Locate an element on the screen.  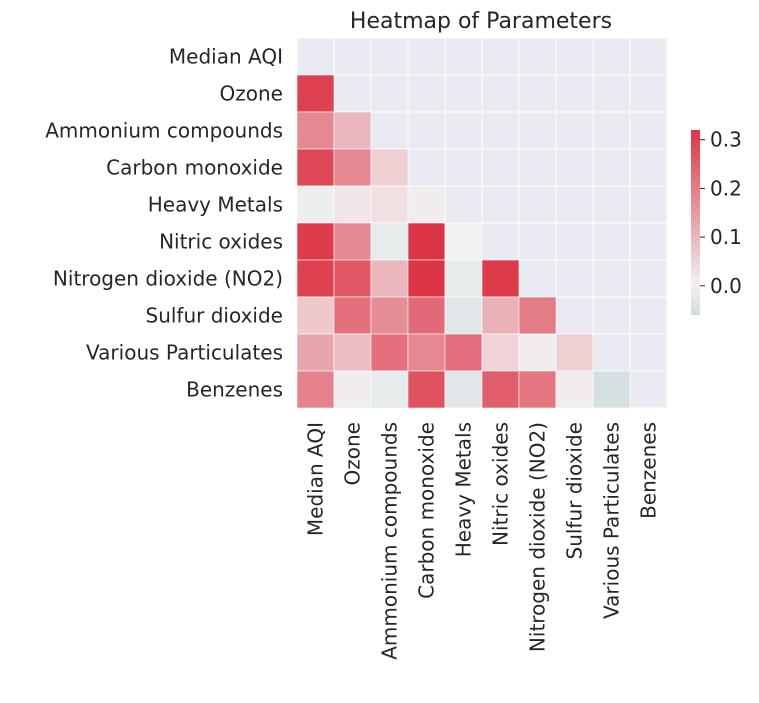
chart-title: Heatmap of Parameters is located at coordinates (481, 21).